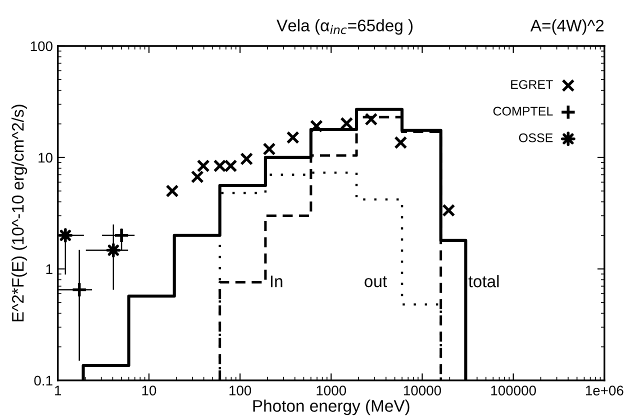  Describe the element at coordinates (331, 391) in the screenshot. I see `x-tick-label: 1000` at that location.